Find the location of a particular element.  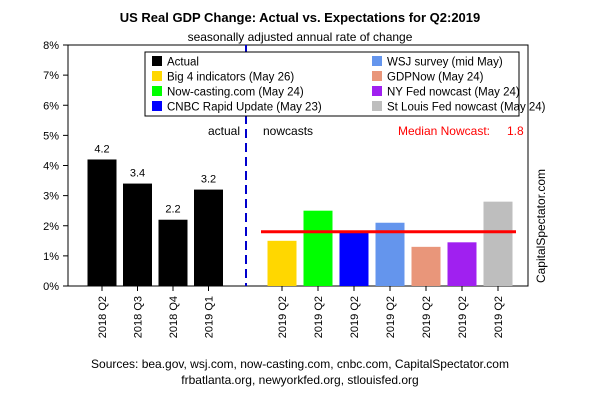

legend-box is located at coordinates (332, 84).